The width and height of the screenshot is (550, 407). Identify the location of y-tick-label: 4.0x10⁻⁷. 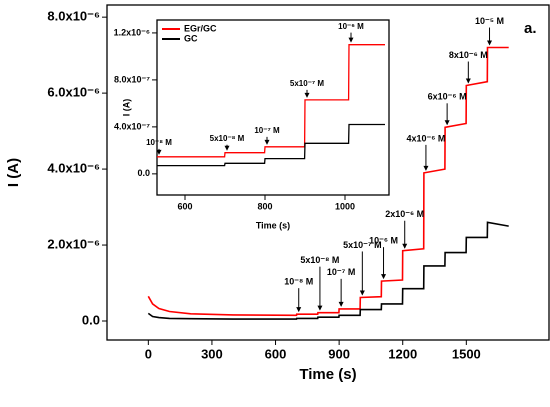
(132, 126).